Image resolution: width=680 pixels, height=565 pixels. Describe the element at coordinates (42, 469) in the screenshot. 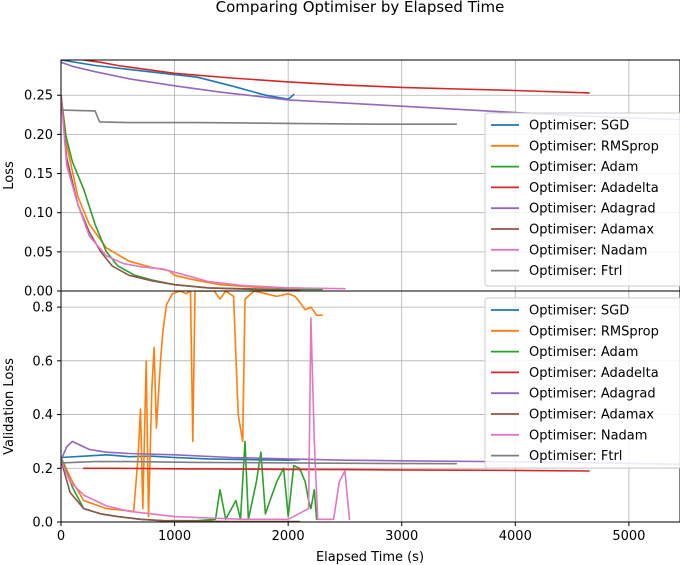

I see `y-tick-label: 0.2` at that location.